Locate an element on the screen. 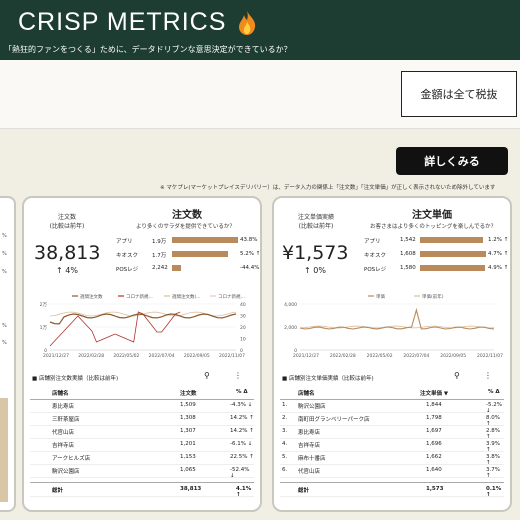 This screenshot has height=520, width=520. x-tick-label: 2022/11/07 is located at coordinates (232, 356).